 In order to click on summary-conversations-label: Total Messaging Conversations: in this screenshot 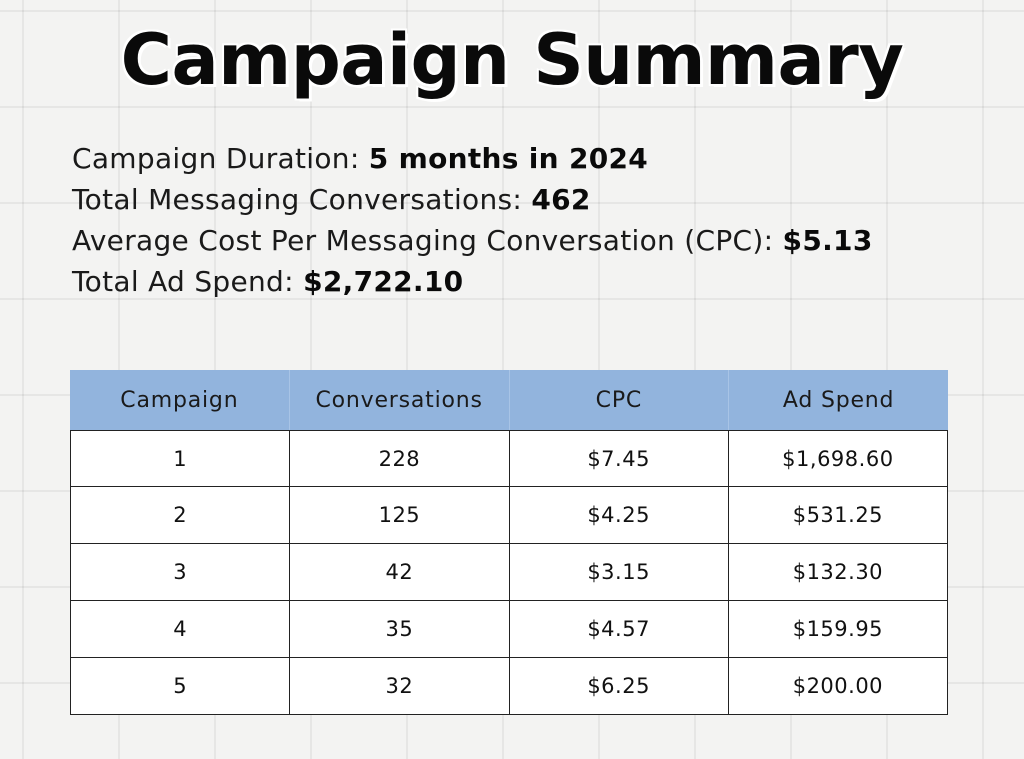, I will do `click(302, 199)`.